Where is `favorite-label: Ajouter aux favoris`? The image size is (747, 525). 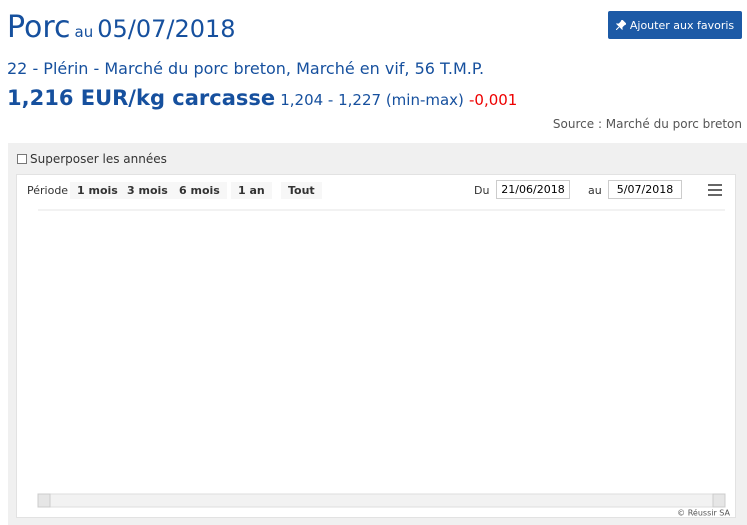
favorite-label: Ajouter aux favoris is located at coordinates (682, 25).